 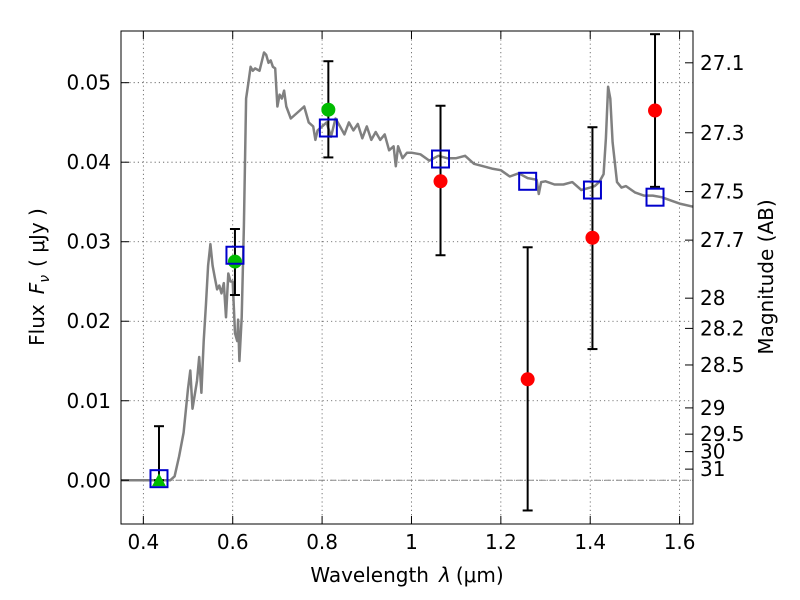 I want to click on x-tick-label: 1.4, so click(x=590, y=542).